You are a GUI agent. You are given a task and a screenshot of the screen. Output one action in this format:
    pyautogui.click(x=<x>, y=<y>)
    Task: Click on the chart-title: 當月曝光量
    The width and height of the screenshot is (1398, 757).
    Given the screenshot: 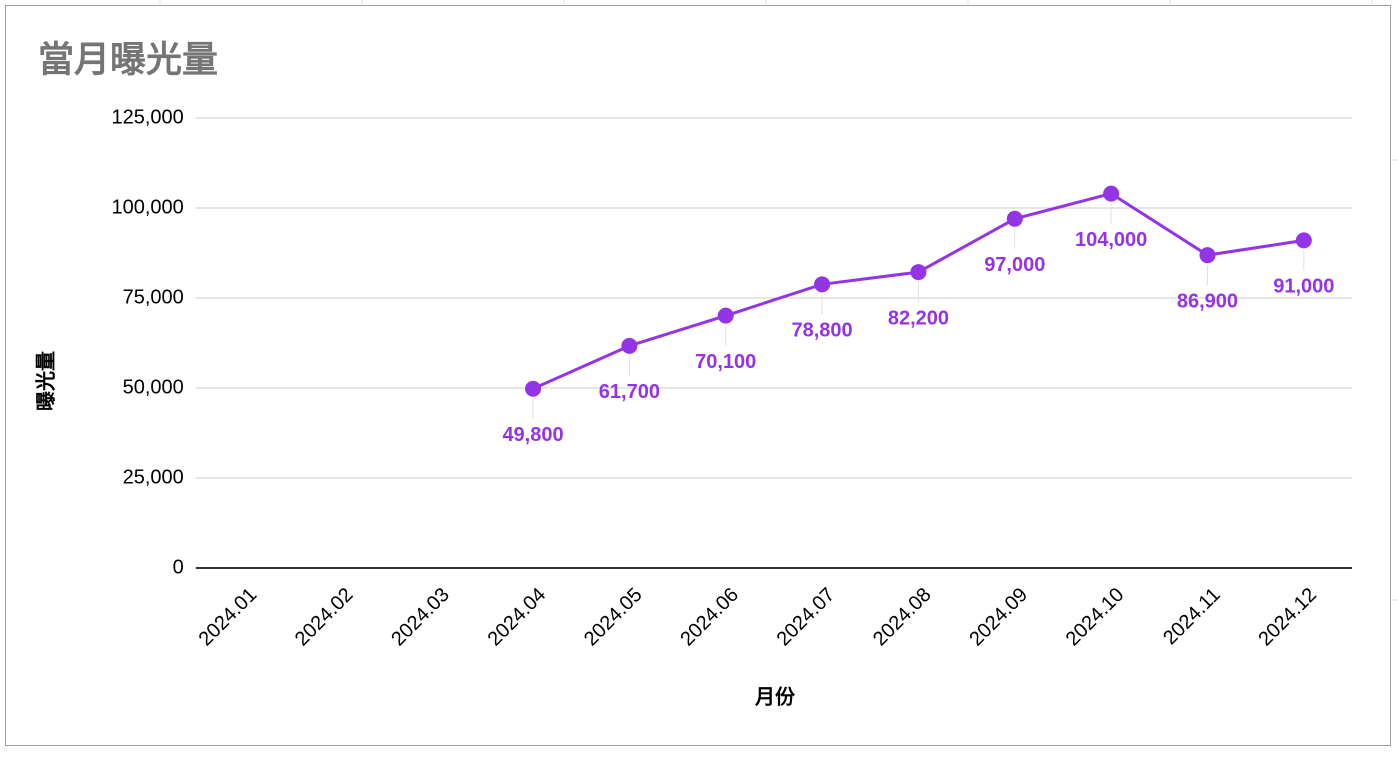 What is the action you would take?
    pyautogui.click(x=128, y=59)
    